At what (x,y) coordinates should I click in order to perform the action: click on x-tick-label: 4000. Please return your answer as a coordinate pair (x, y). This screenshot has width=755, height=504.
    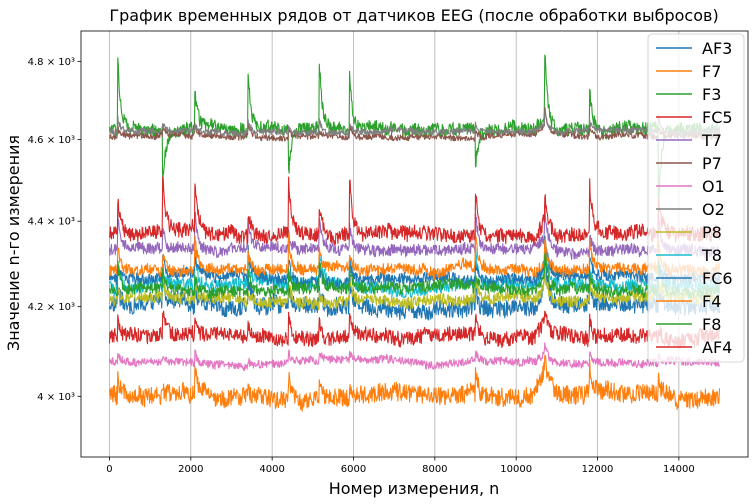
    Looking at the image, I should click on (271, 469).